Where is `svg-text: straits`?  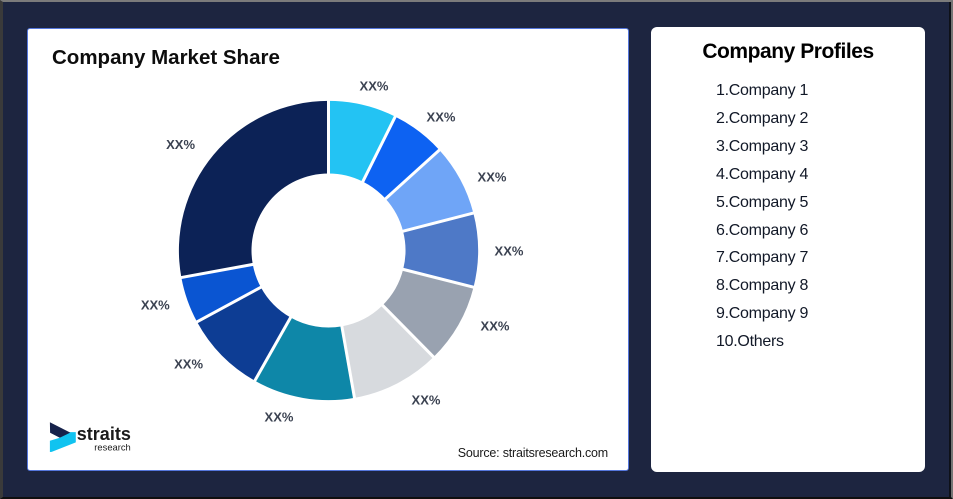
svg-text: straits is located at coordinates (104, 434).